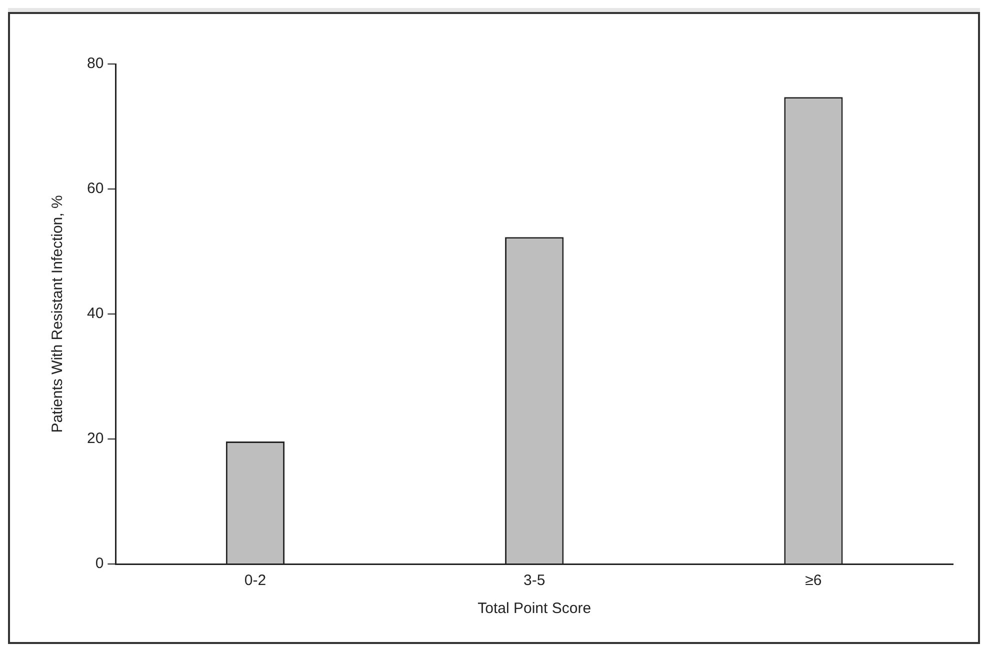 This screenshot has width=988, height=658. Describe the element at coordinates (95, 189) in the screenshot. I see `y-tick-label: 60` at that location.